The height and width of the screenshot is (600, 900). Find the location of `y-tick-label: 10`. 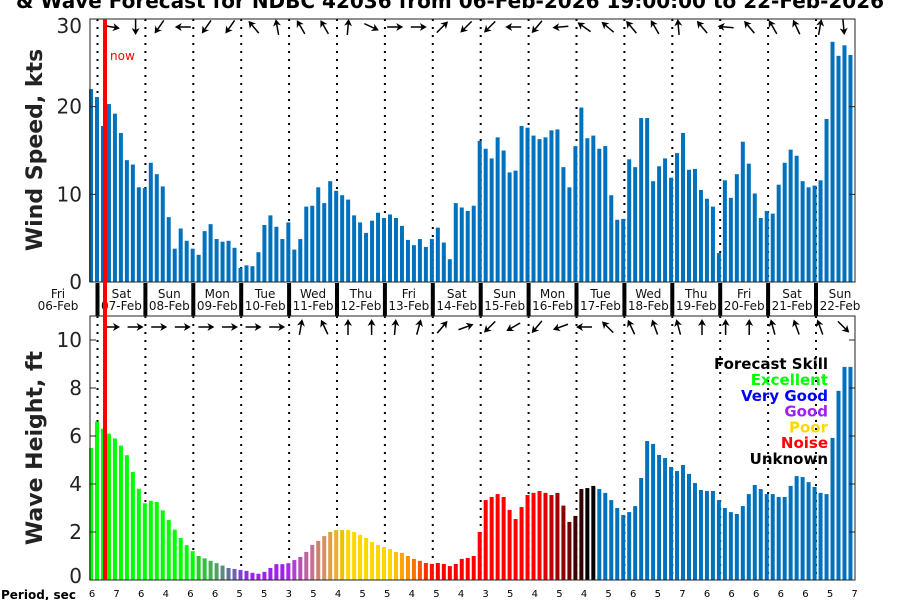

y-tick-label: 10 is located at coordinates (69, 194).